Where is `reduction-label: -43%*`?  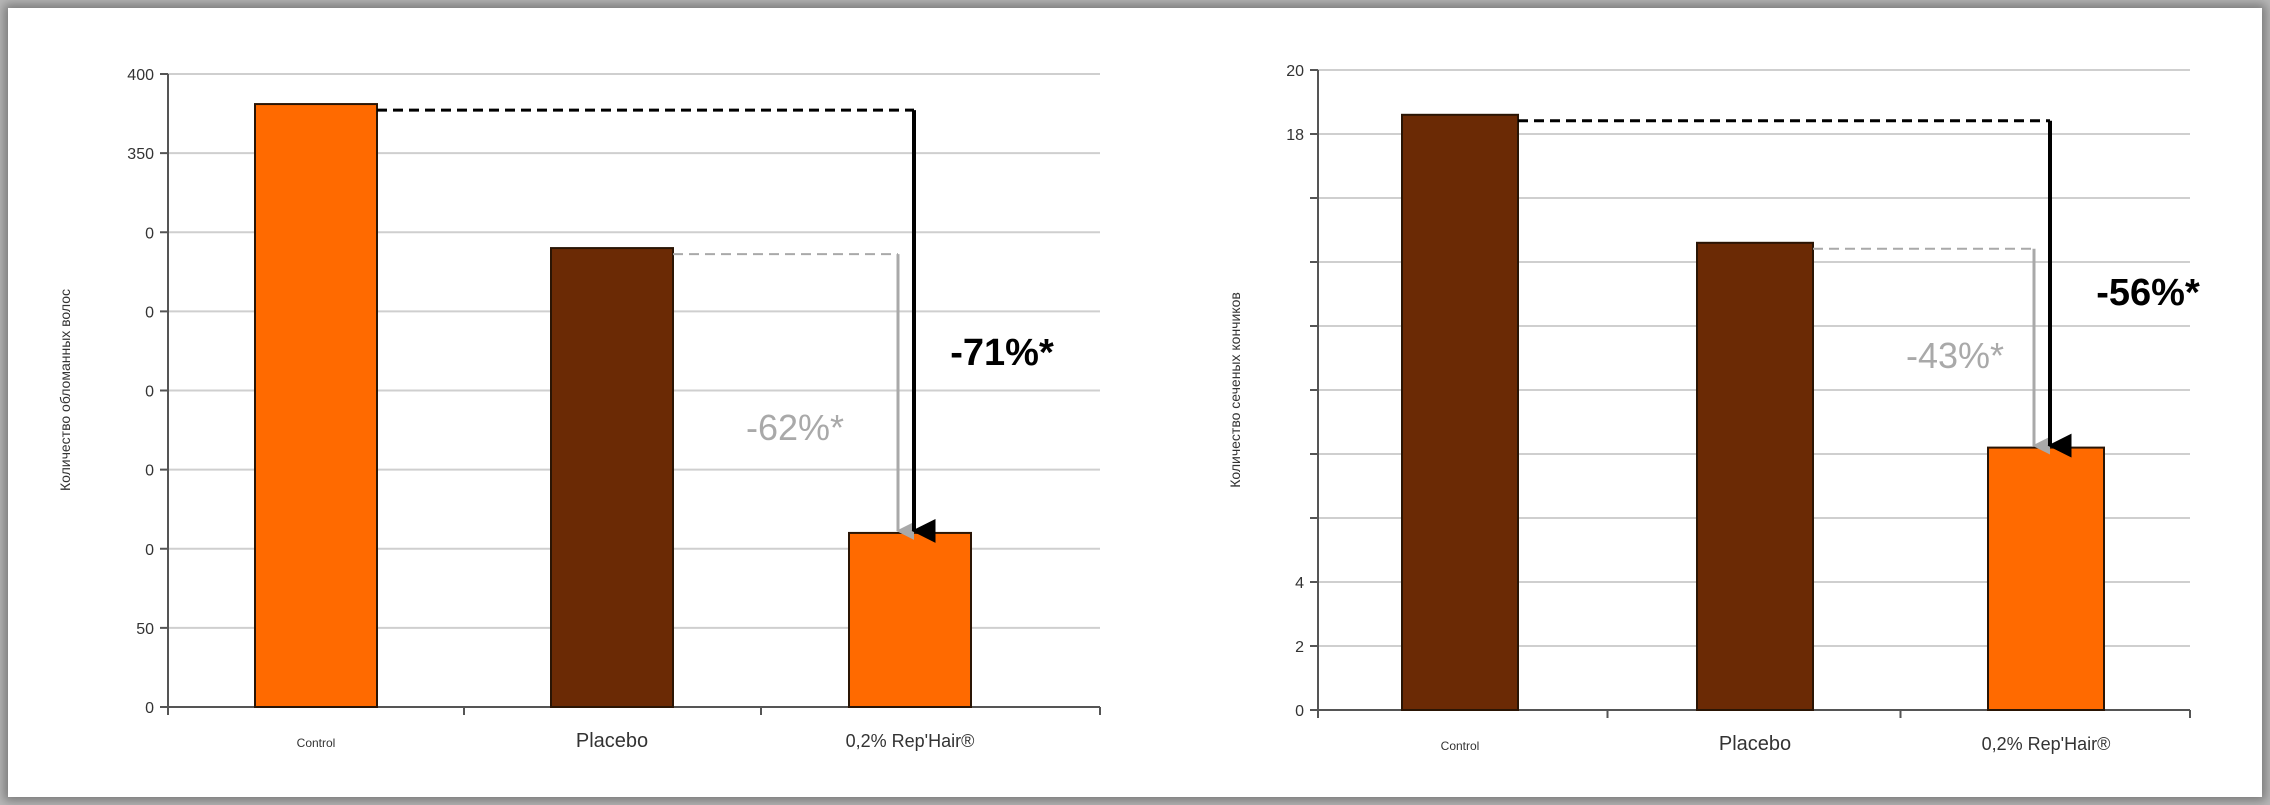 reduction-label: -43%* is located at coordinates (1955, 355).